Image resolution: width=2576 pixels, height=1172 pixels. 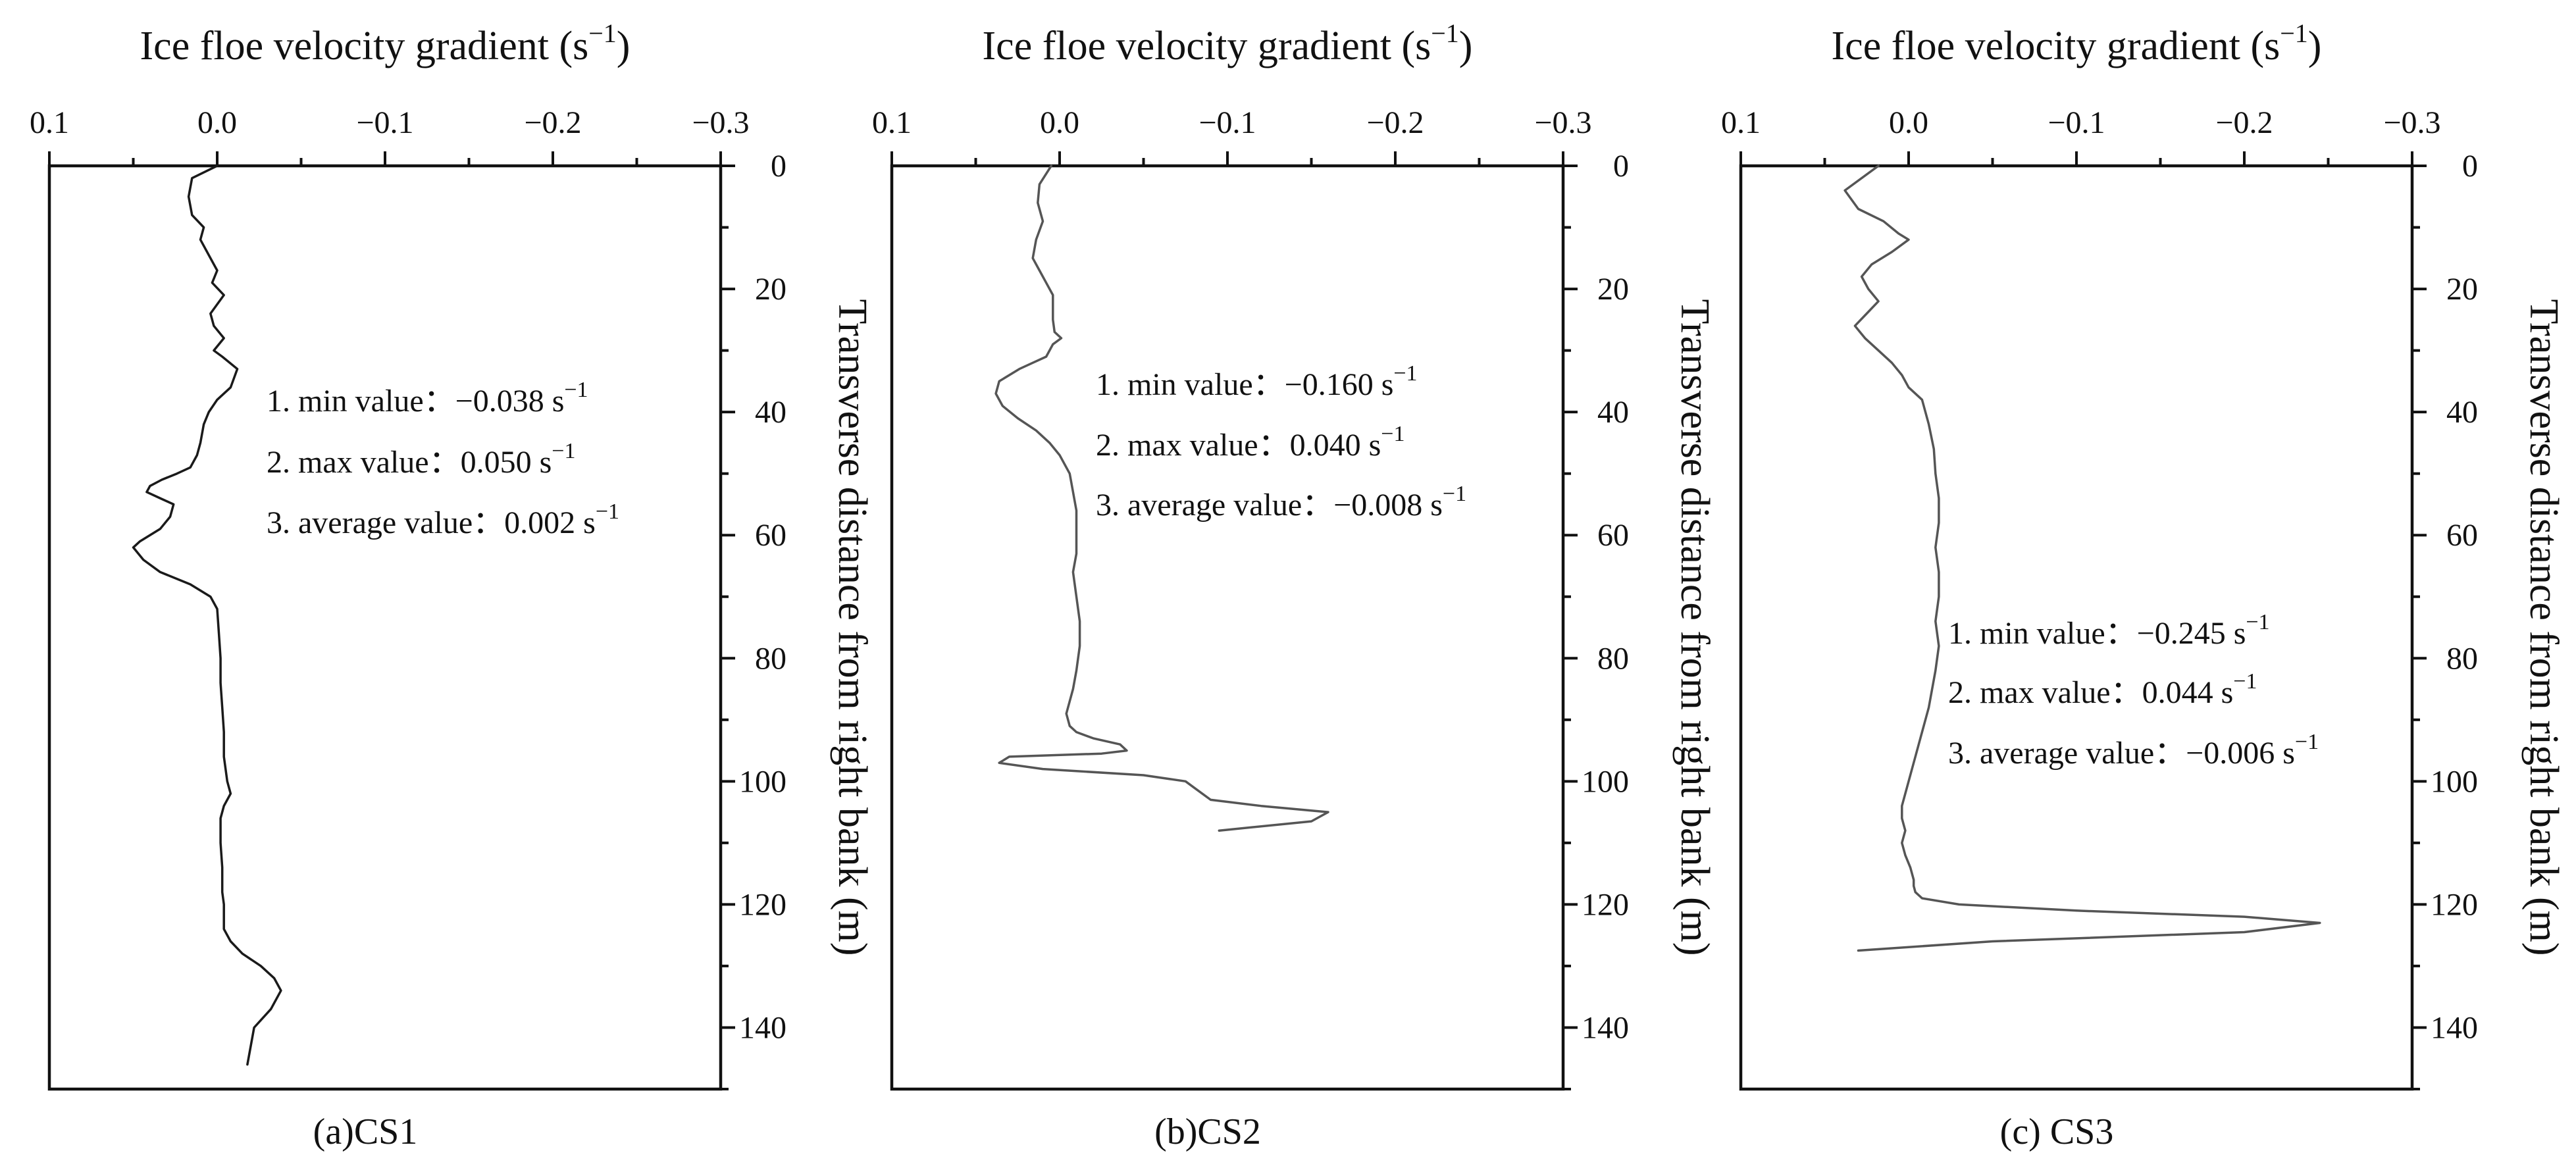 What do you see at coordinates (1238, 446) in the screenshot?
I see `annotation-text: 2. max value：0.040 s` at bounding box center [1238, 446].